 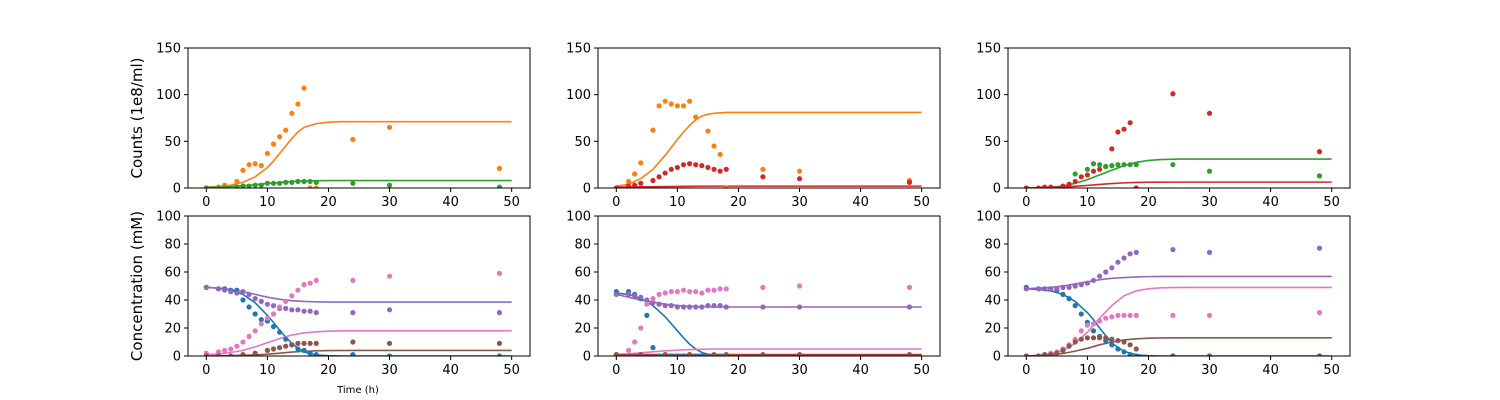 What do you see at coordinates (578, 49) in the screenshot?
I see `y-tick-label: 150` at bounding box center [578, 49].